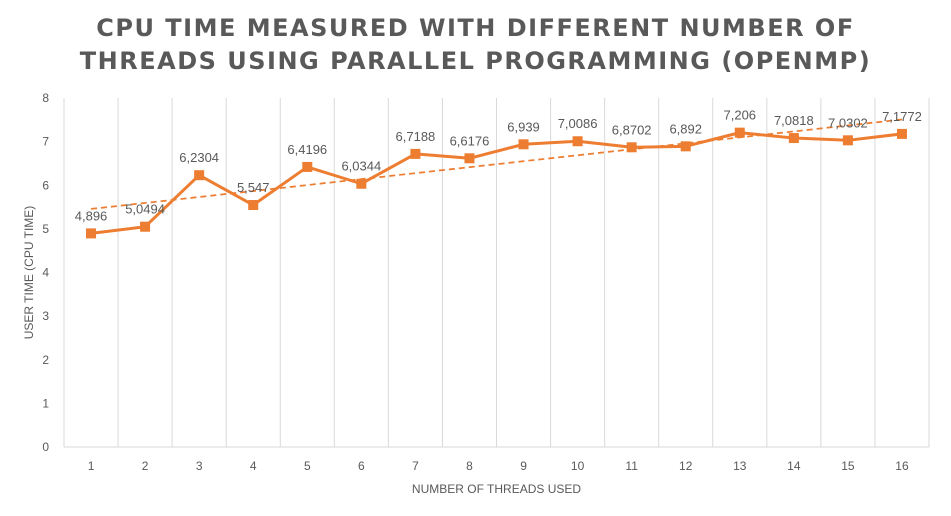 This screenshot has width=951, height=516. Describe the element at coordinates (794, 120) in the screenshot. I see `data-label: 7,0818` at that location.